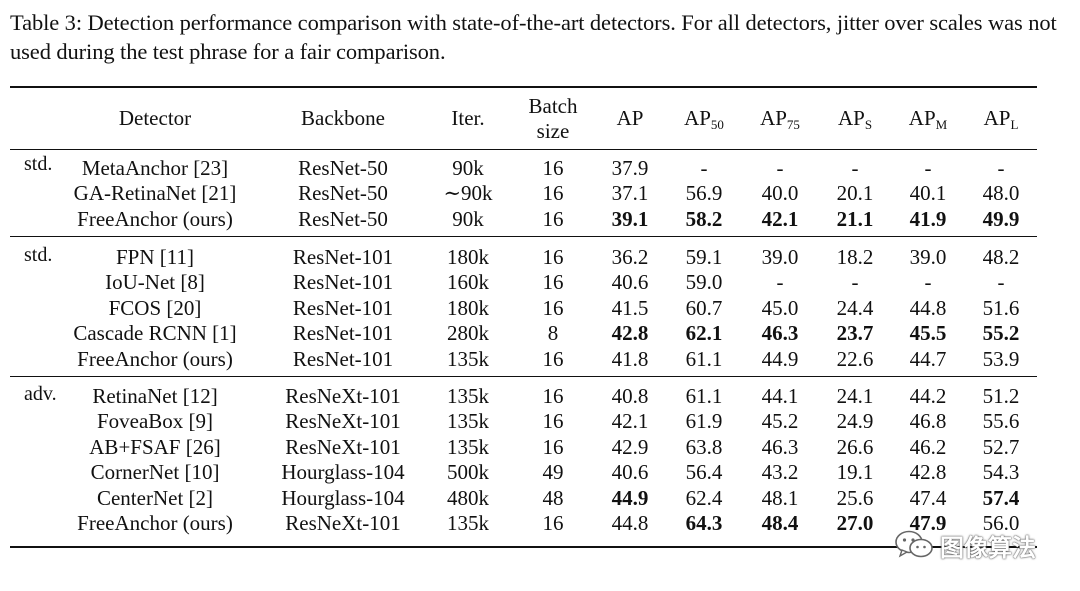  I want to click on header-batch-line2: size, so click(553, 131).